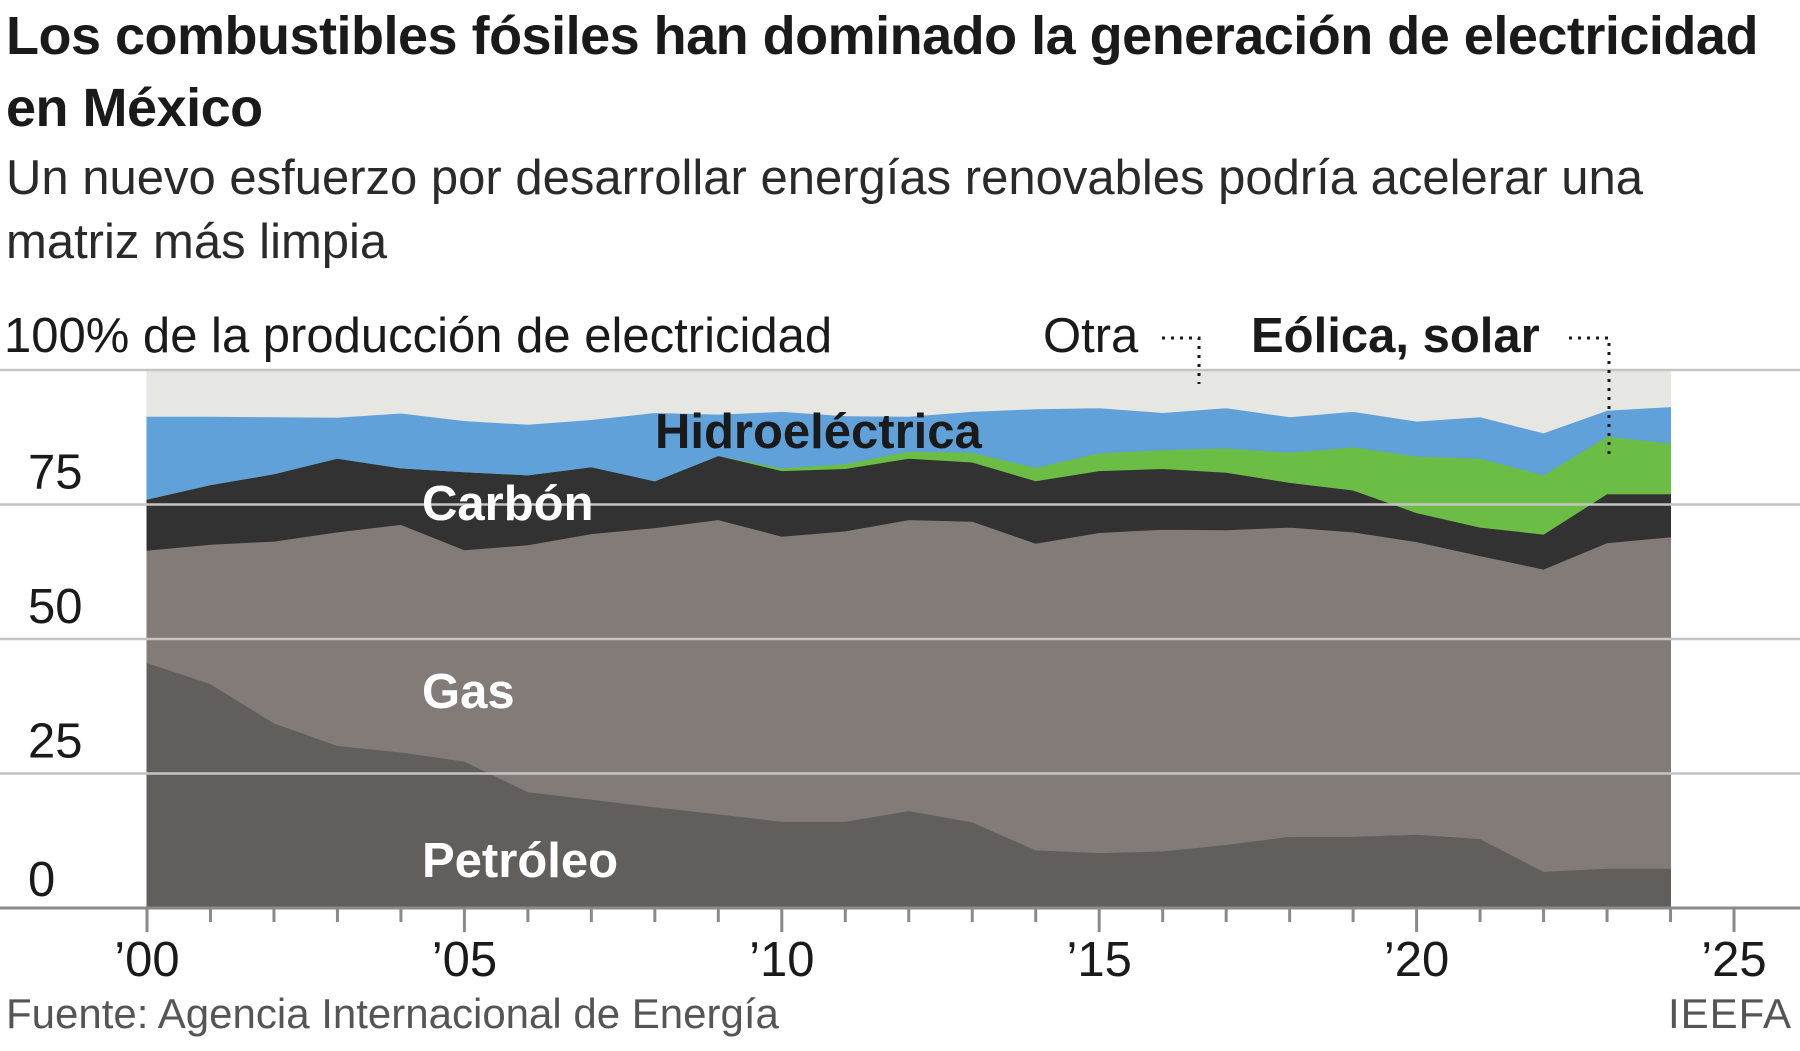  What do you see at coordinates (1416, 960) in the screenshot?
I see `x-tick-label: ’20` at bounding box center [1416, 960].